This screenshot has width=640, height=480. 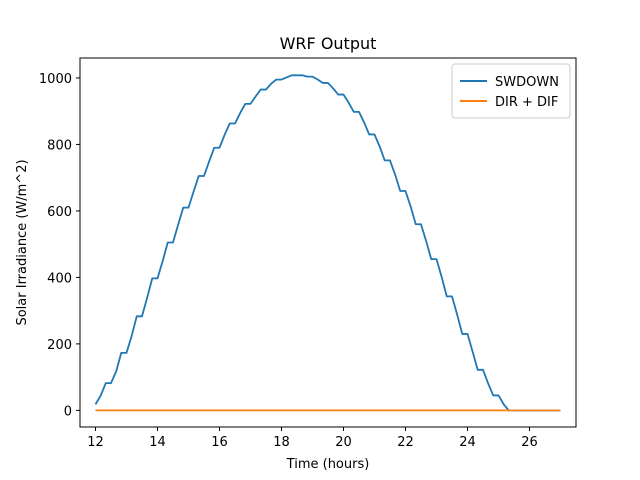 What do you see at coordinates (281, 442) in the screenshot?
I see `x-tick-label: 18` at bounding box center [281, 442].